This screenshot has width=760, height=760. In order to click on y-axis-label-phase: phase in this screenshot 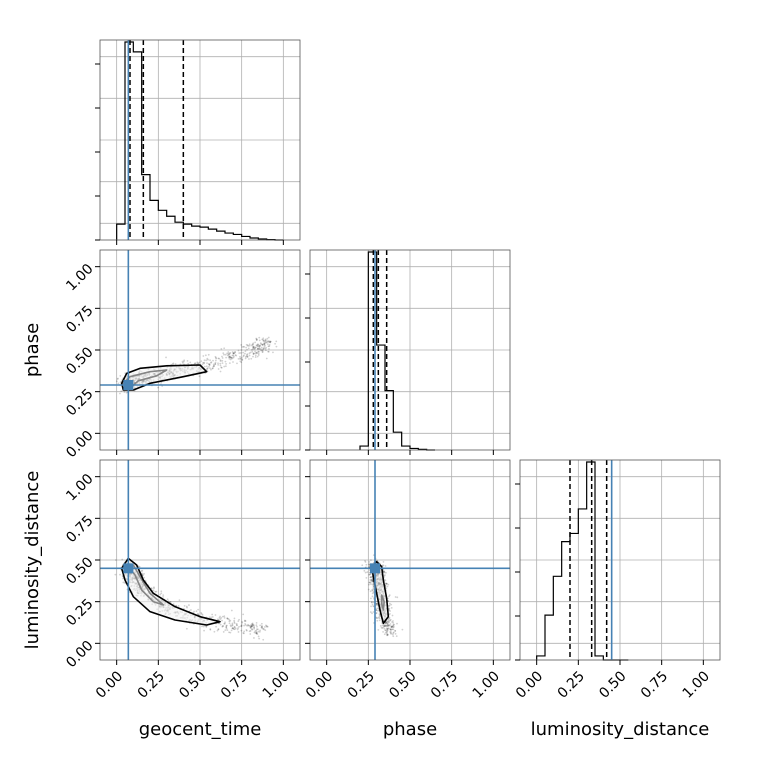, I will do `click(32, 350)`.